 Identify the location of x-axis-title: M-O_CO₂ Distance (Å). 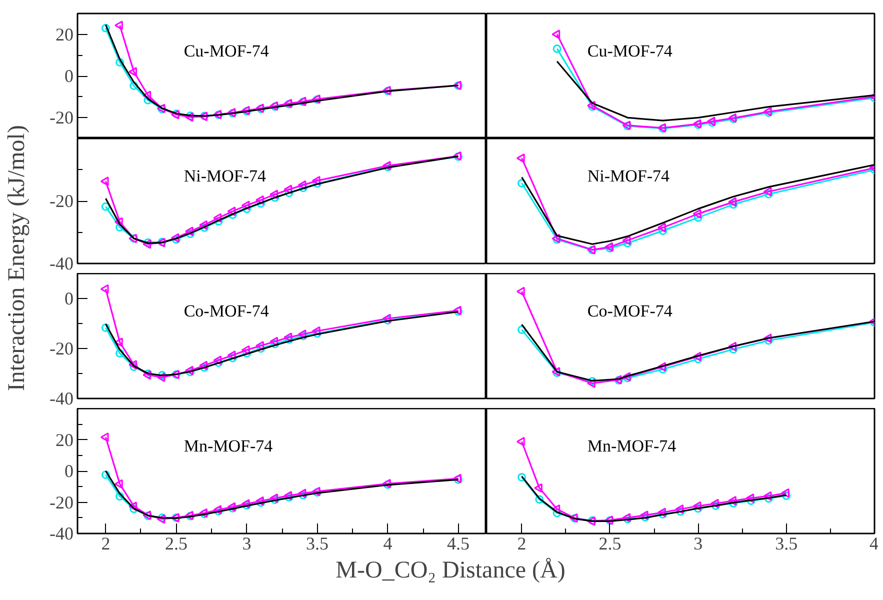
(451, 571).